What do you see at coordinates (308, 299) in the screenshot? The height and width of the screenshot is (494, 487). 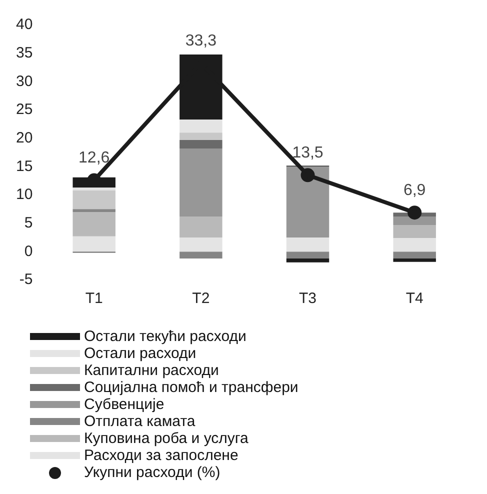 I see `x-tick-label: T3` at bounding box center [308, 299].